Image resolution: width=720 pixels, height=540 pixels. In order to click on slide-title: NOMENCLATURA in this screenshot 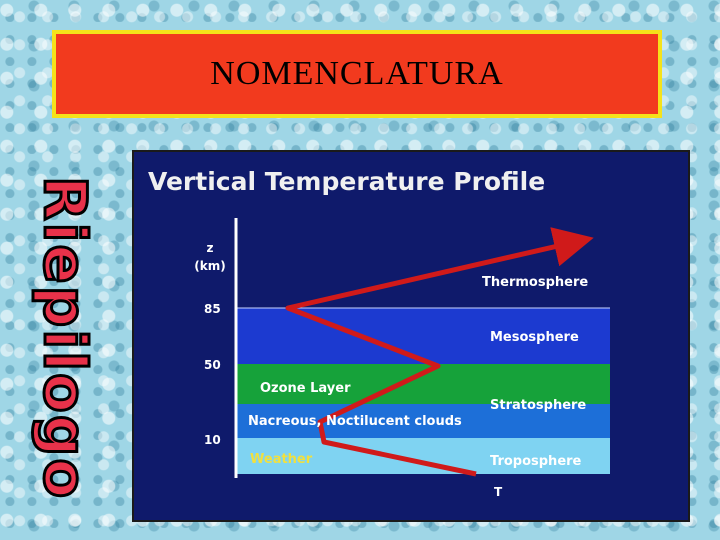, I will do `click(357, 73)`.